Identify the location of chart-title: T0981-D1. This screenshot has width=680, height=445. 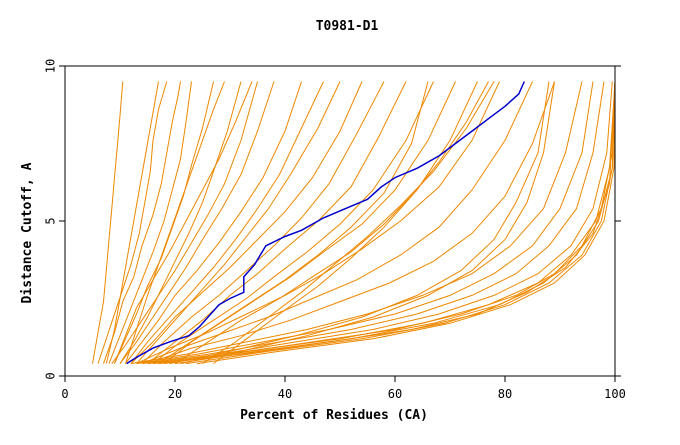
(347, 26).